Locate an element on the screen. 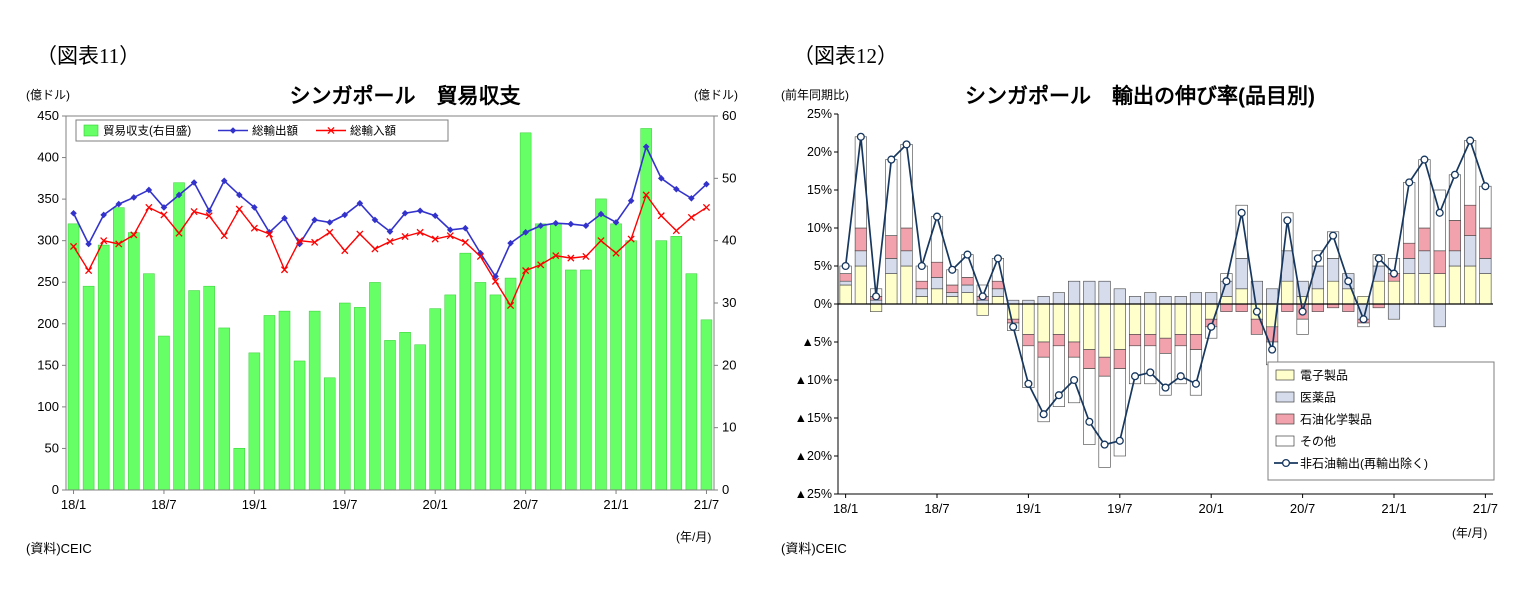 The image size is (1538, 590). svg-text: 5% is located at coordinates (823, 266).